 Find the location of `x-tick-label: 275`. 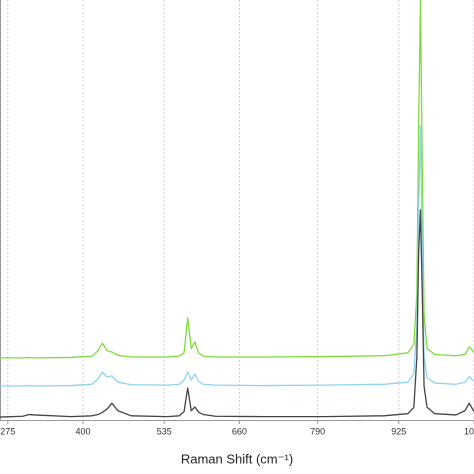

x-tick-label: 275 is located at coordinates (7, 431).